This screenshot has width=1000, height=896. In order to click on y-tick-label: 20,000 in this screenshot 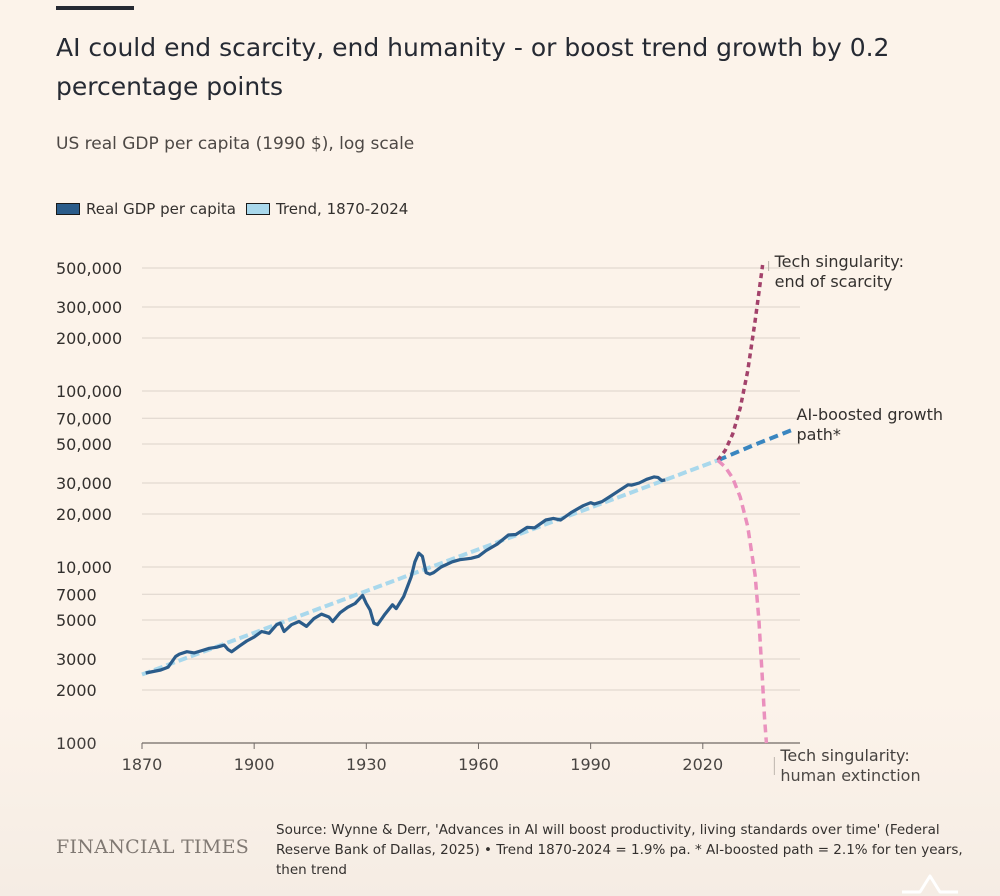, I will do `click(84, 514)`.